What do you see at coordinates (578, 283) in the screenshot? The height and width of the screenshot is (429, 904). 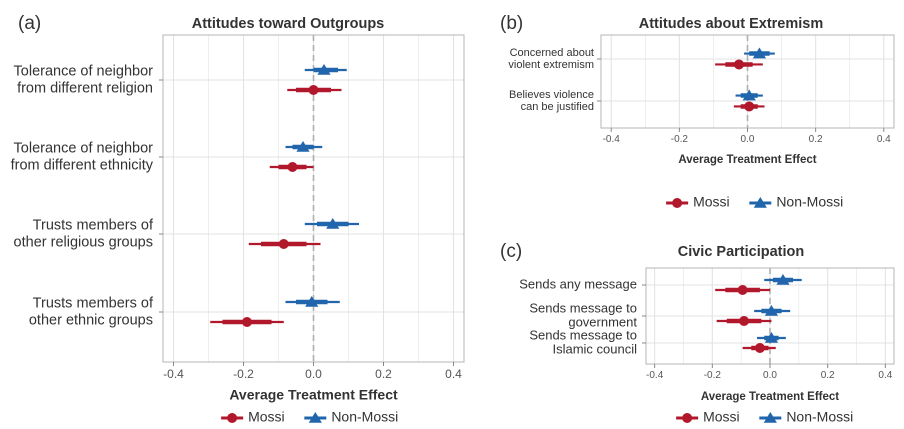 I see `category-label: Sends any message` at bounding box center [578, 283].